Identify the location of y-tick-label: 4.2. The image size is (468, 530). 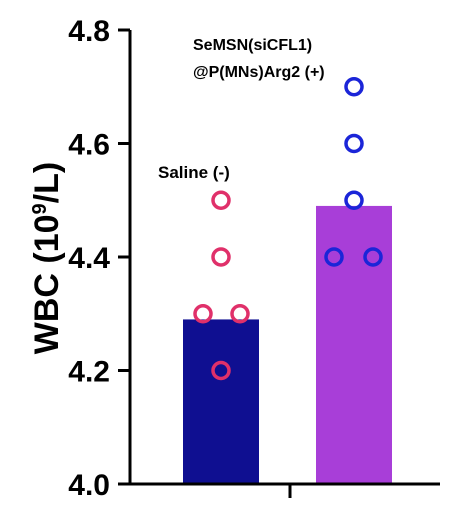
(89, 372).